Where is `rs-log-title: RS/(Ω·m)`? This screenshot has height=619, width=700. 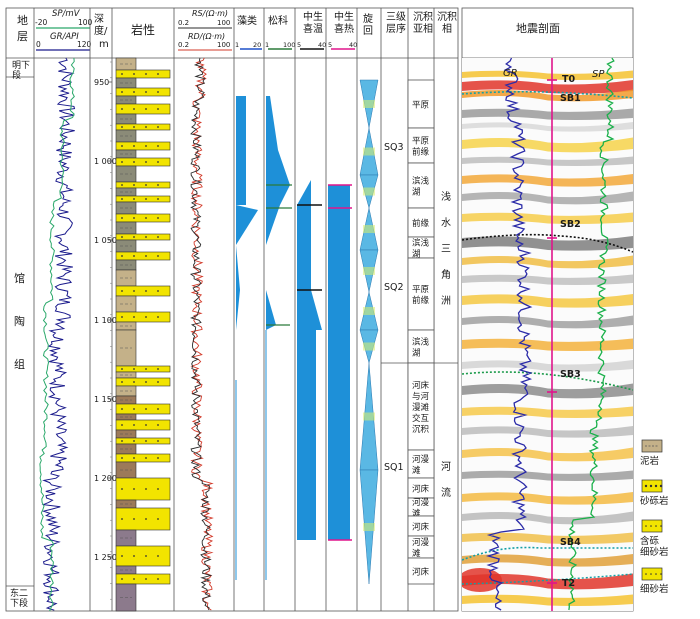 rs-log-title: RS/(Ω·m) is located at coordinates (210, 13).